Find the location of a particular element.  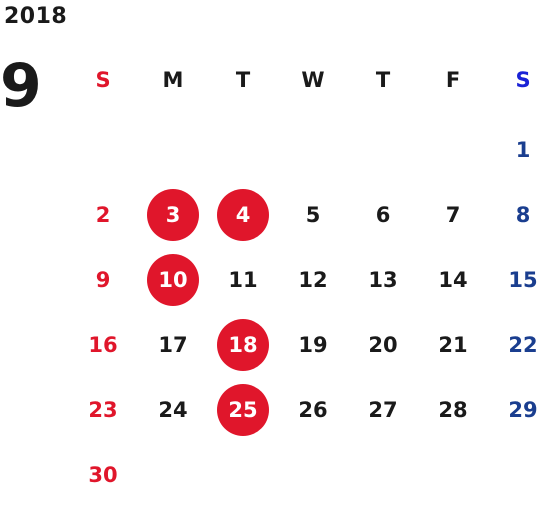

day-cell: 1 is located at coordinates (518, 150).